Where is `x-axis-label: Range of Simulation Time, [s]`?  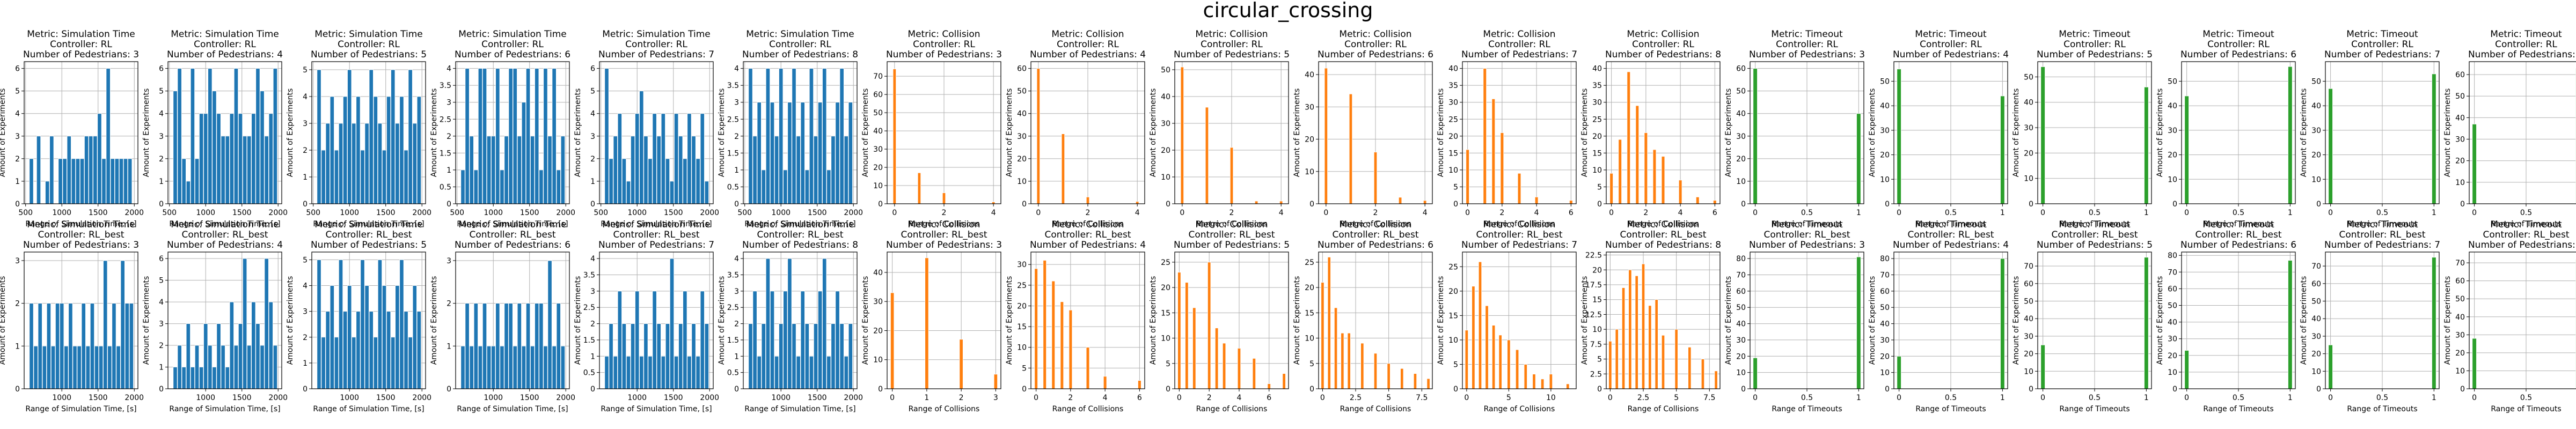
x-axis-label: Range of Simulation Time, [s] is located at coordinates (224, 409).